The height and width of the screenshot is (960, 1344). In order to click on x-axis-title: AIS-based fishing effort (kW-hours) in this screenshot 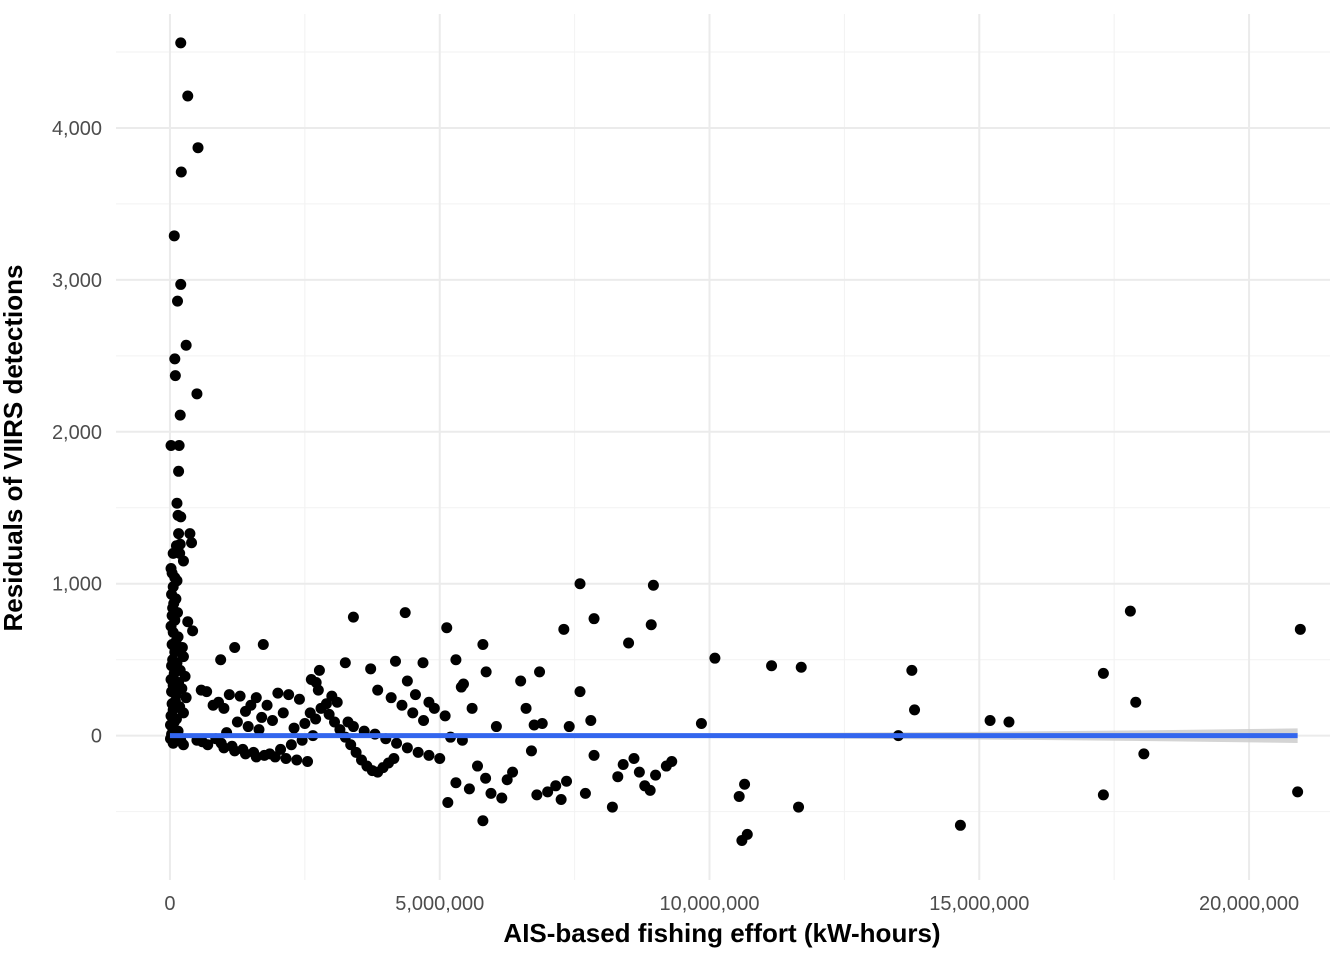, I will do `click(721, 933)`.